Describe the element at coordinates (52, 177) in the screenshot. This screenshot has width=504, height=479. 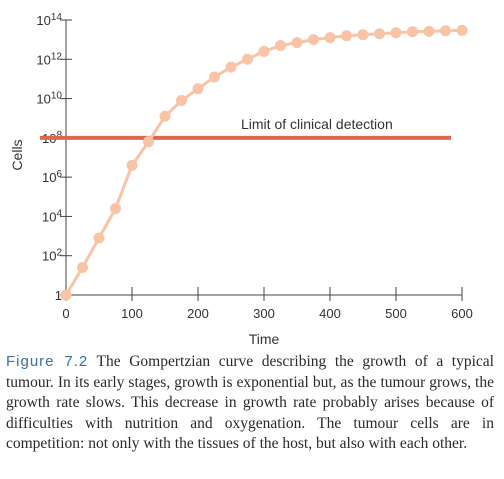
I see `y-tick-label: 10⁶` at that location.